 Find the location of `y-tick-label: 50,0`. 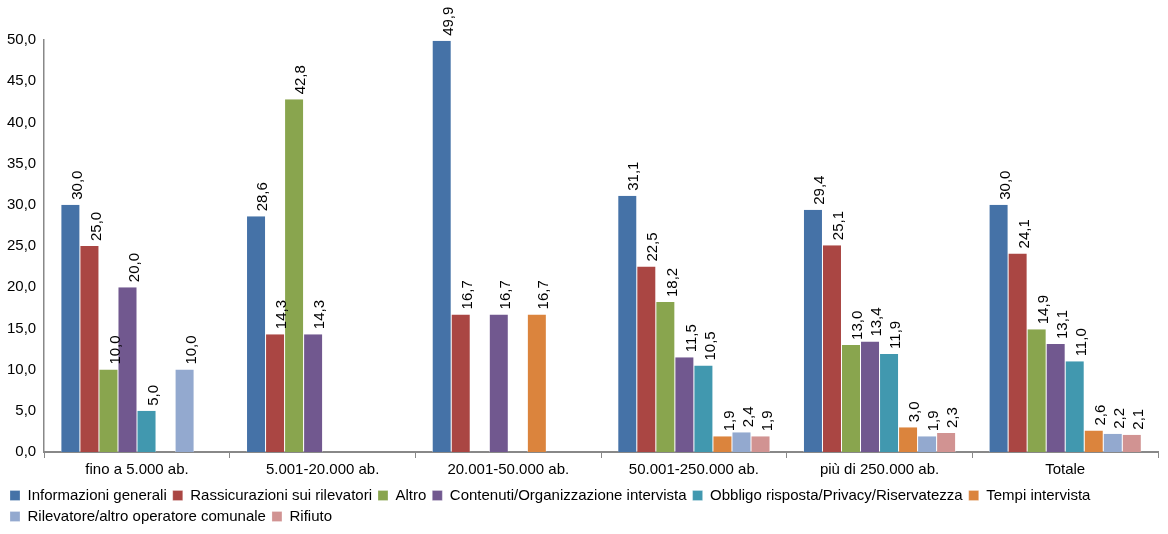

y-tick-label: 50,0 is located at coordinates (21, 39).